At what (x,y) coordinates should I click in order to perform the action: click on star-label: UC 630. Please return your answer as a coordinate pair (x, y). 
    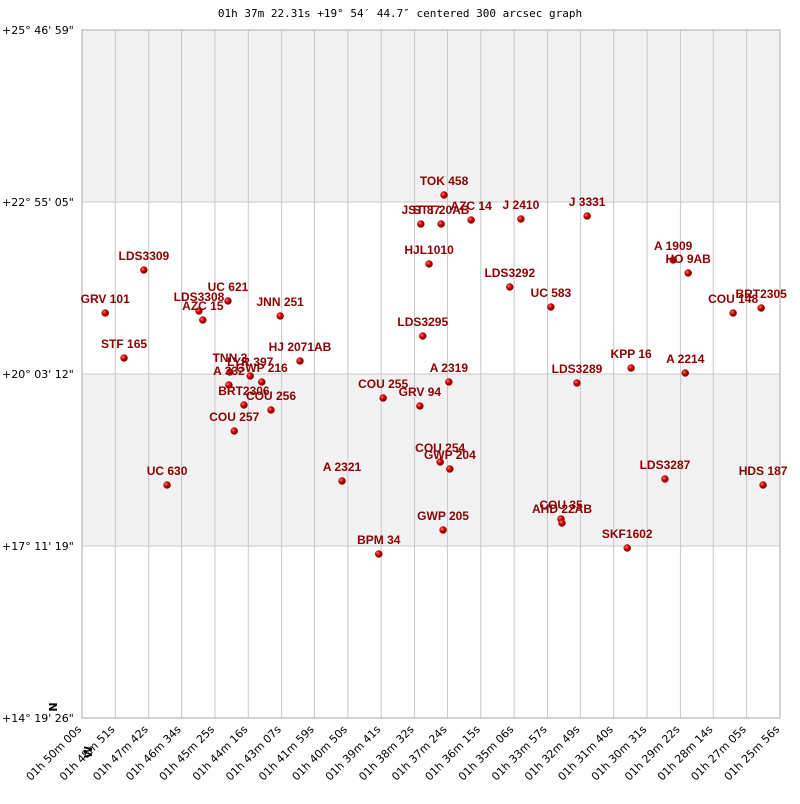
    Looking at the image, I should click on (167, 471).